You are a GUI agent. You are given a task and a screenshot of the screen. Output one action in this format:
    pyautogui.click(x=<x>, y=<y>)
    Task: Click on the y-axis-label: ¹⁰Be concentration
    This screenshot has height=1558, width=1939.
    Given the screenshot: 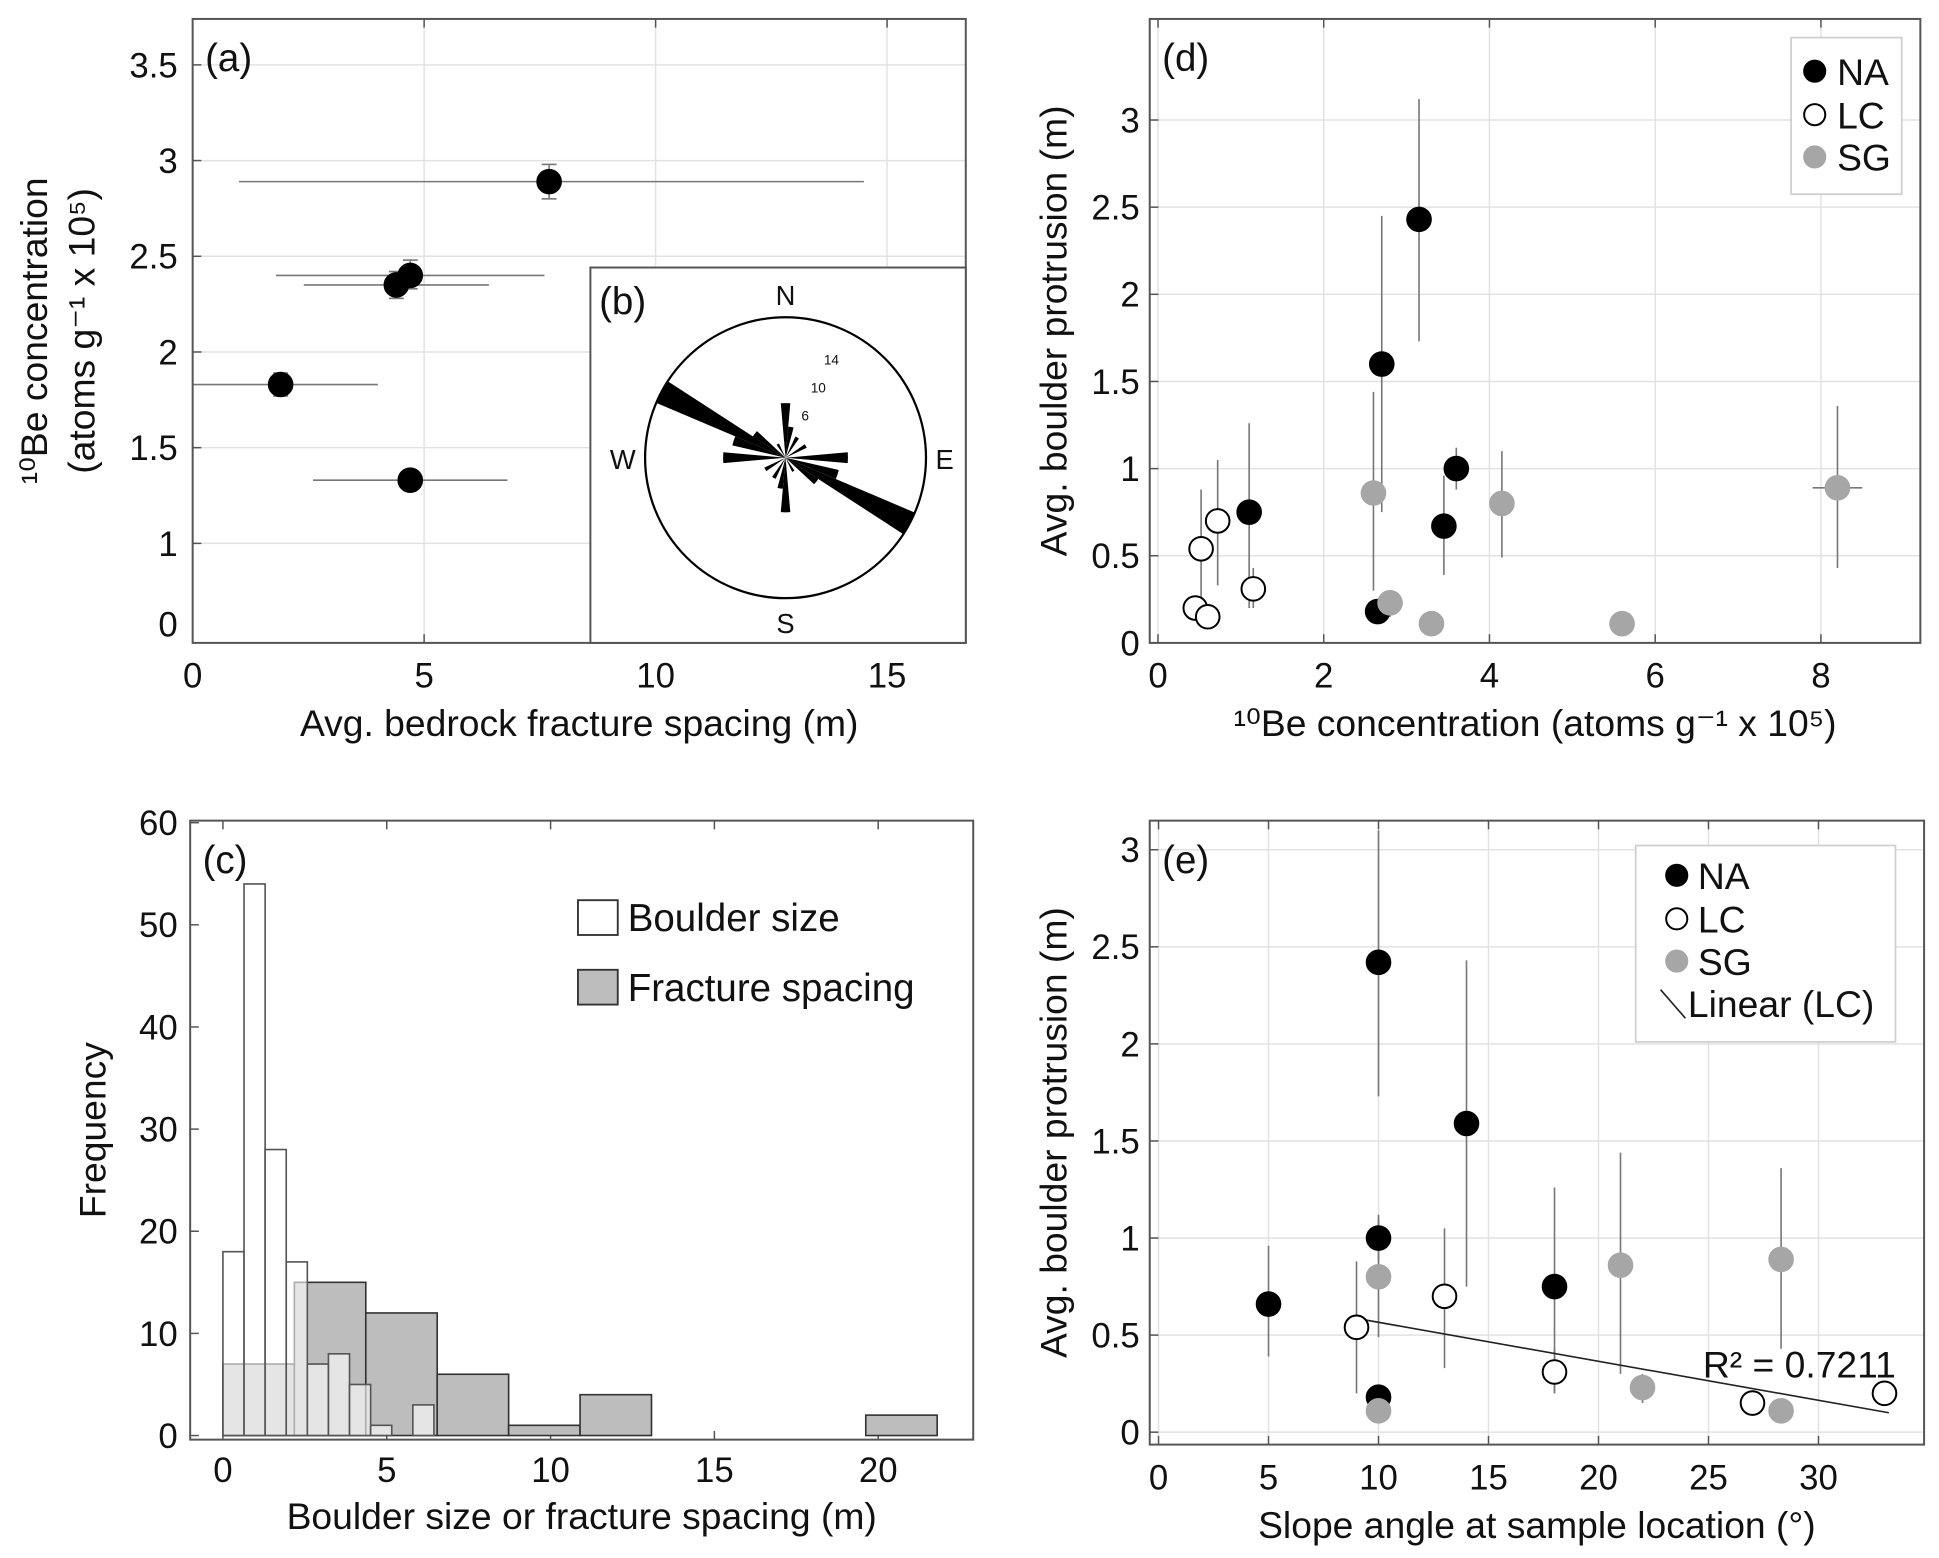 What is the action you would take?
    pyautogui.click(x=34, y=330)
    